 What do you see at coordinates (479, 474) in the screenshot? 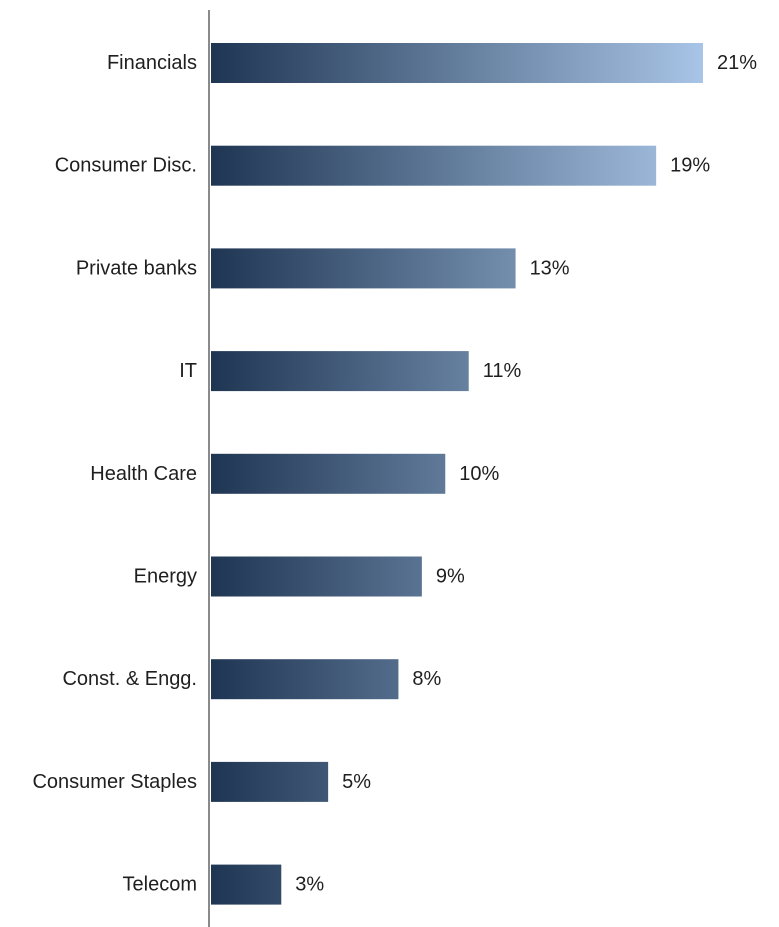
I see `value-label: 10%` at bounding box center [479, 474].